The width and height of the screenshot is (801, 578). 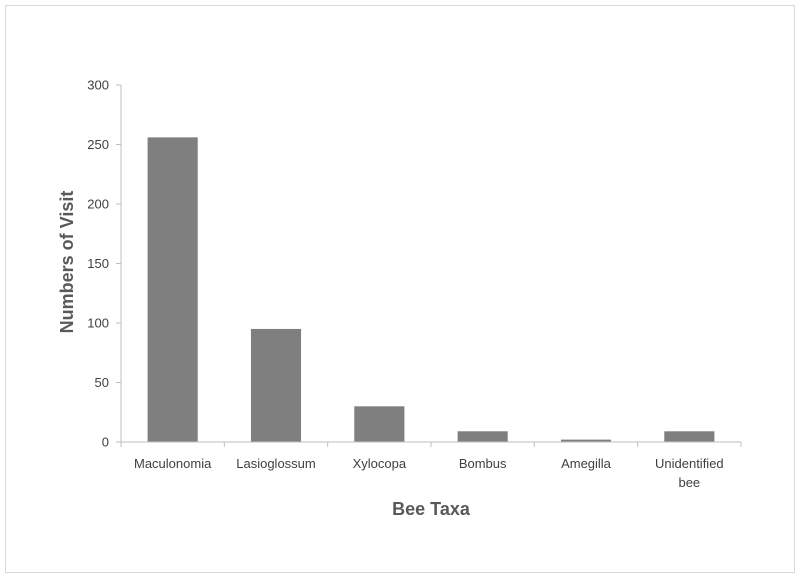 I want to click on y-tick-label: 150, so click(x=98, y=263).